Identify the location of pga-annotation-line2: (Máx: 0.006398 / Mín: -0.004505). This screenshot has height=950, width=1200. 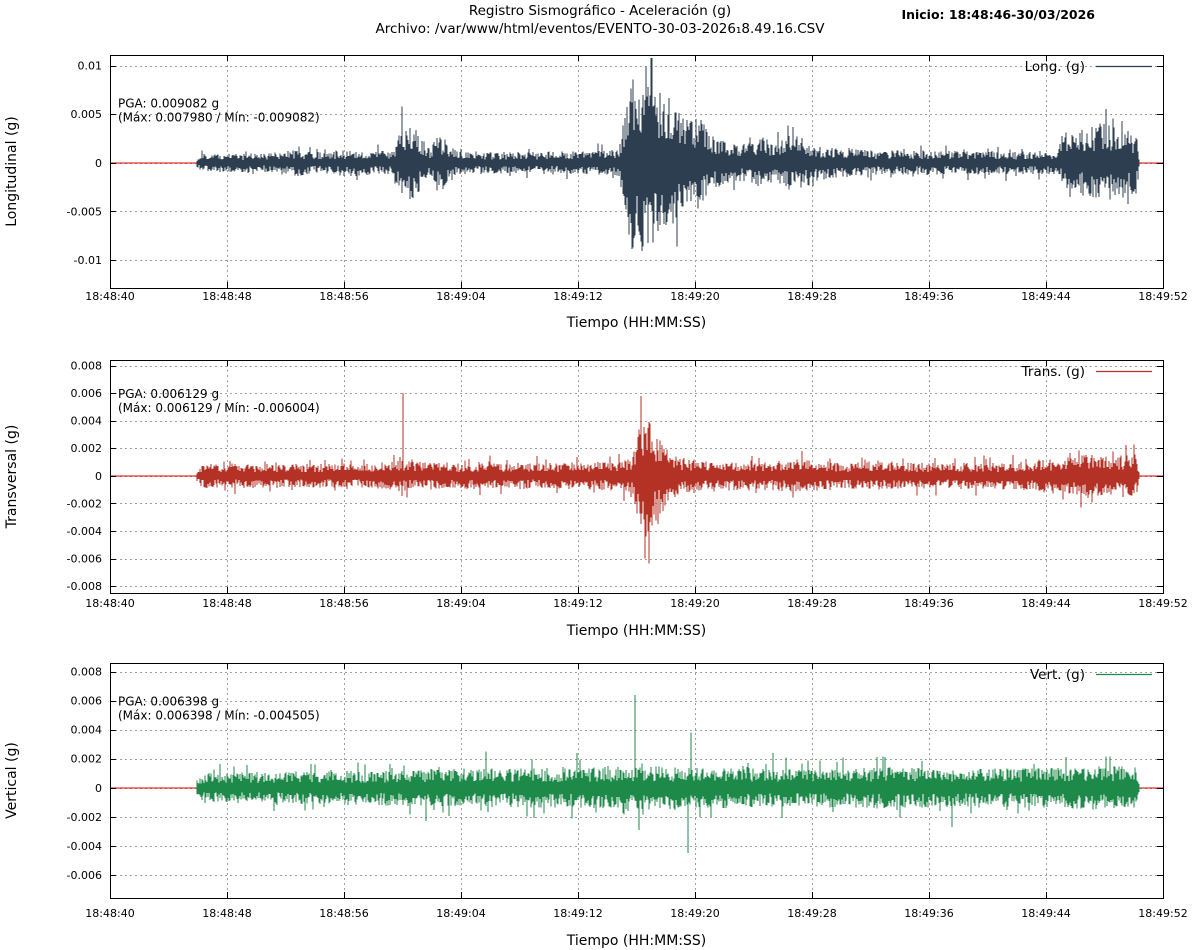
(219, 716).